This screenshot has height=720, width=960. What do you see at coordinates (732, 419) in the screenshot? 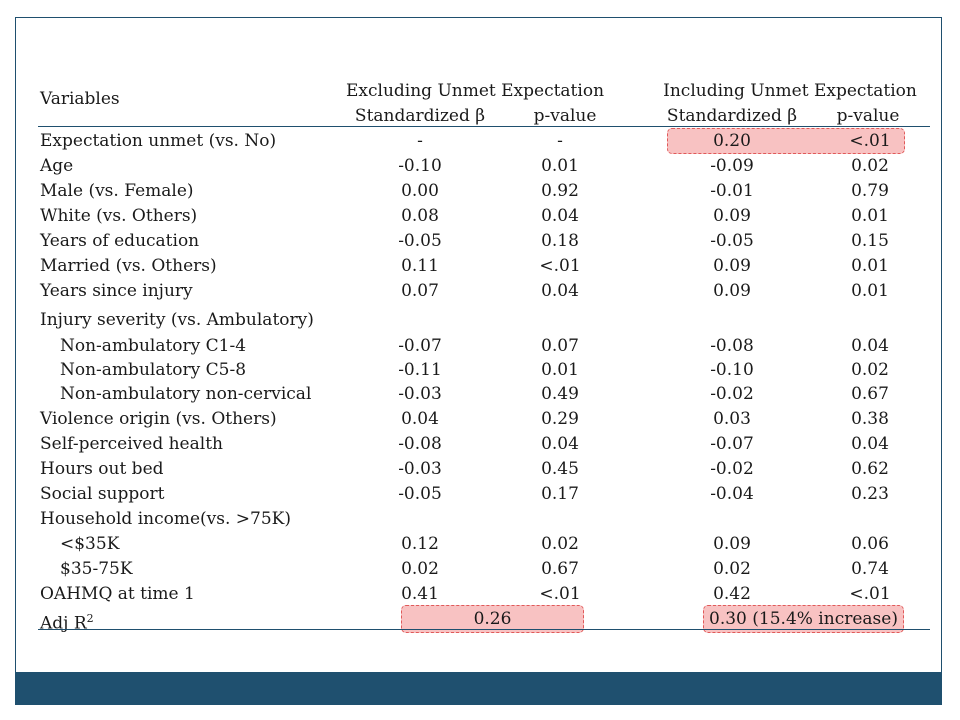
I see `cell-beta-incl: 0.03` at bounding box center [732, 419].